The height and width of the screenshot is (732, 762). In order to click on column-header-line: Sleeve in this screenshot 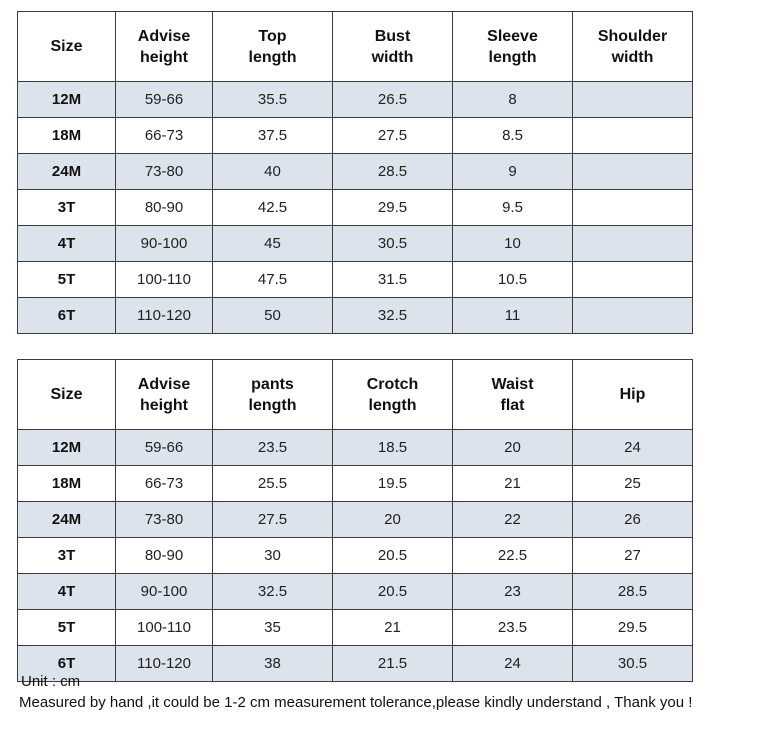, I will do `click(512, 36)`.